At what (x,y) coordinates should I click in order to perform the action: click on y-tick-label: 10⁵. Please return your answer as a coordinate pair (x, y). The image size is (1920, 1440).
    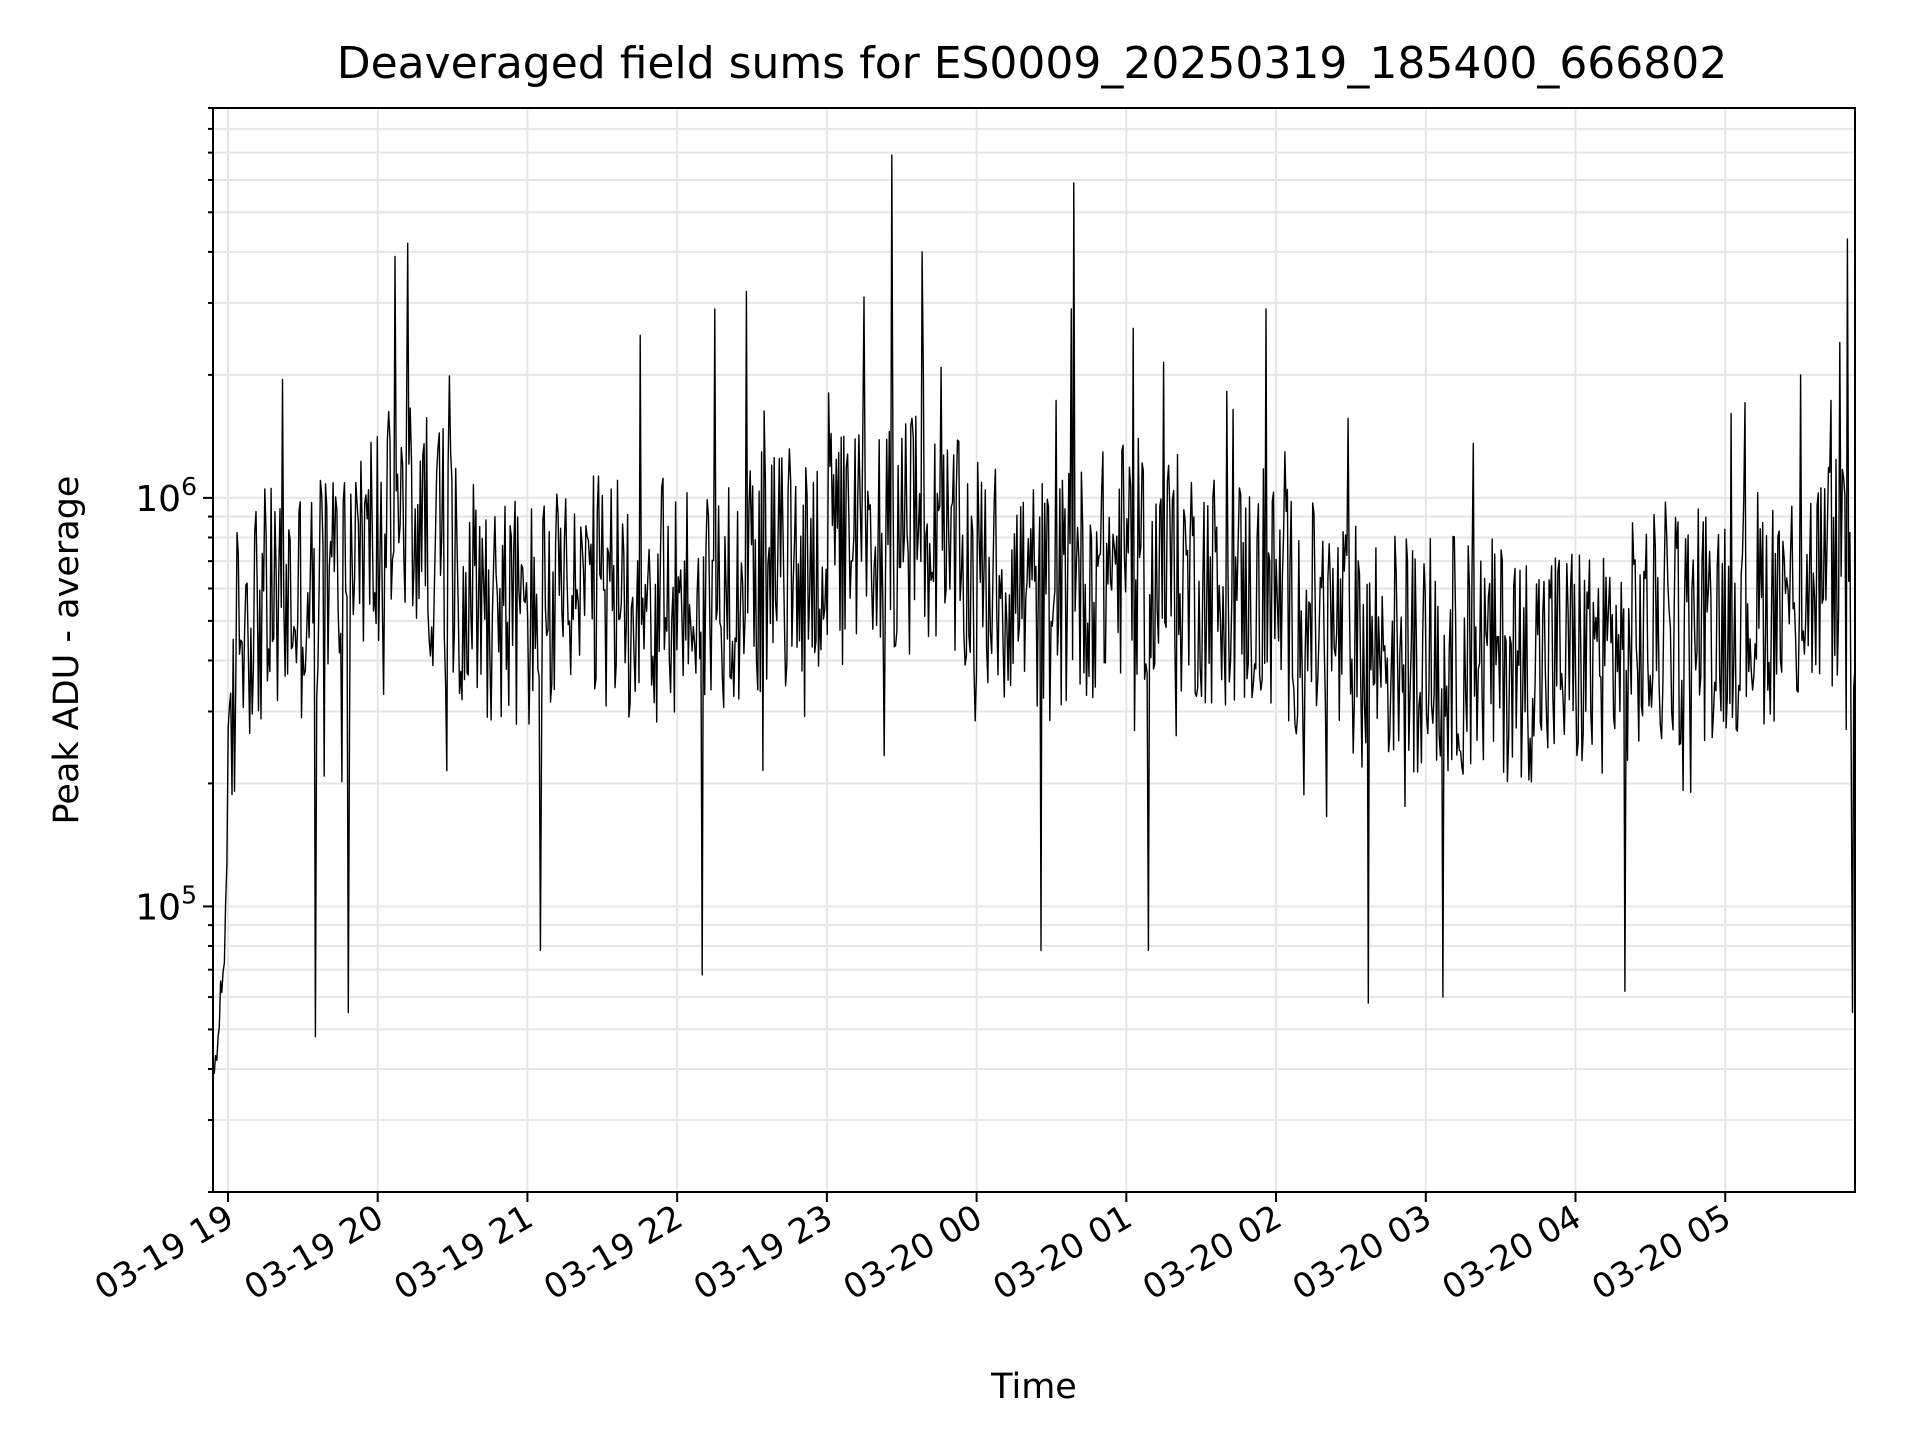
    Looking at the image, I should click on (166, 904).